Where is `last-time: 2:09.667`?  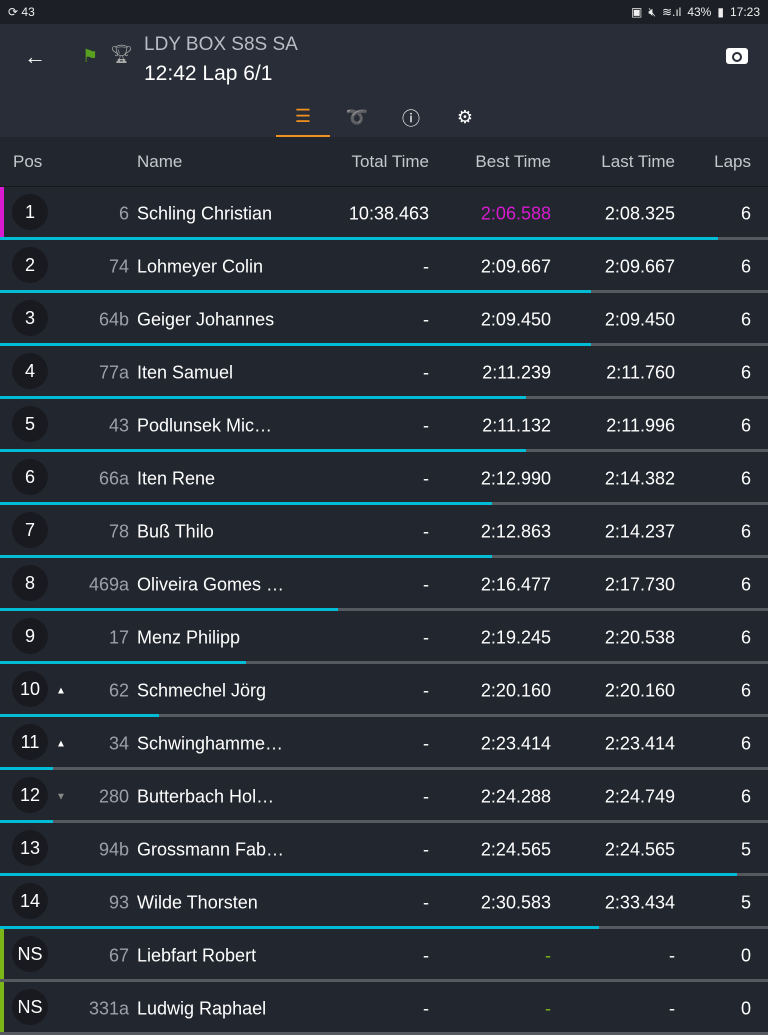
last-time: 2:09.667 is located at coordinates (639, 266).